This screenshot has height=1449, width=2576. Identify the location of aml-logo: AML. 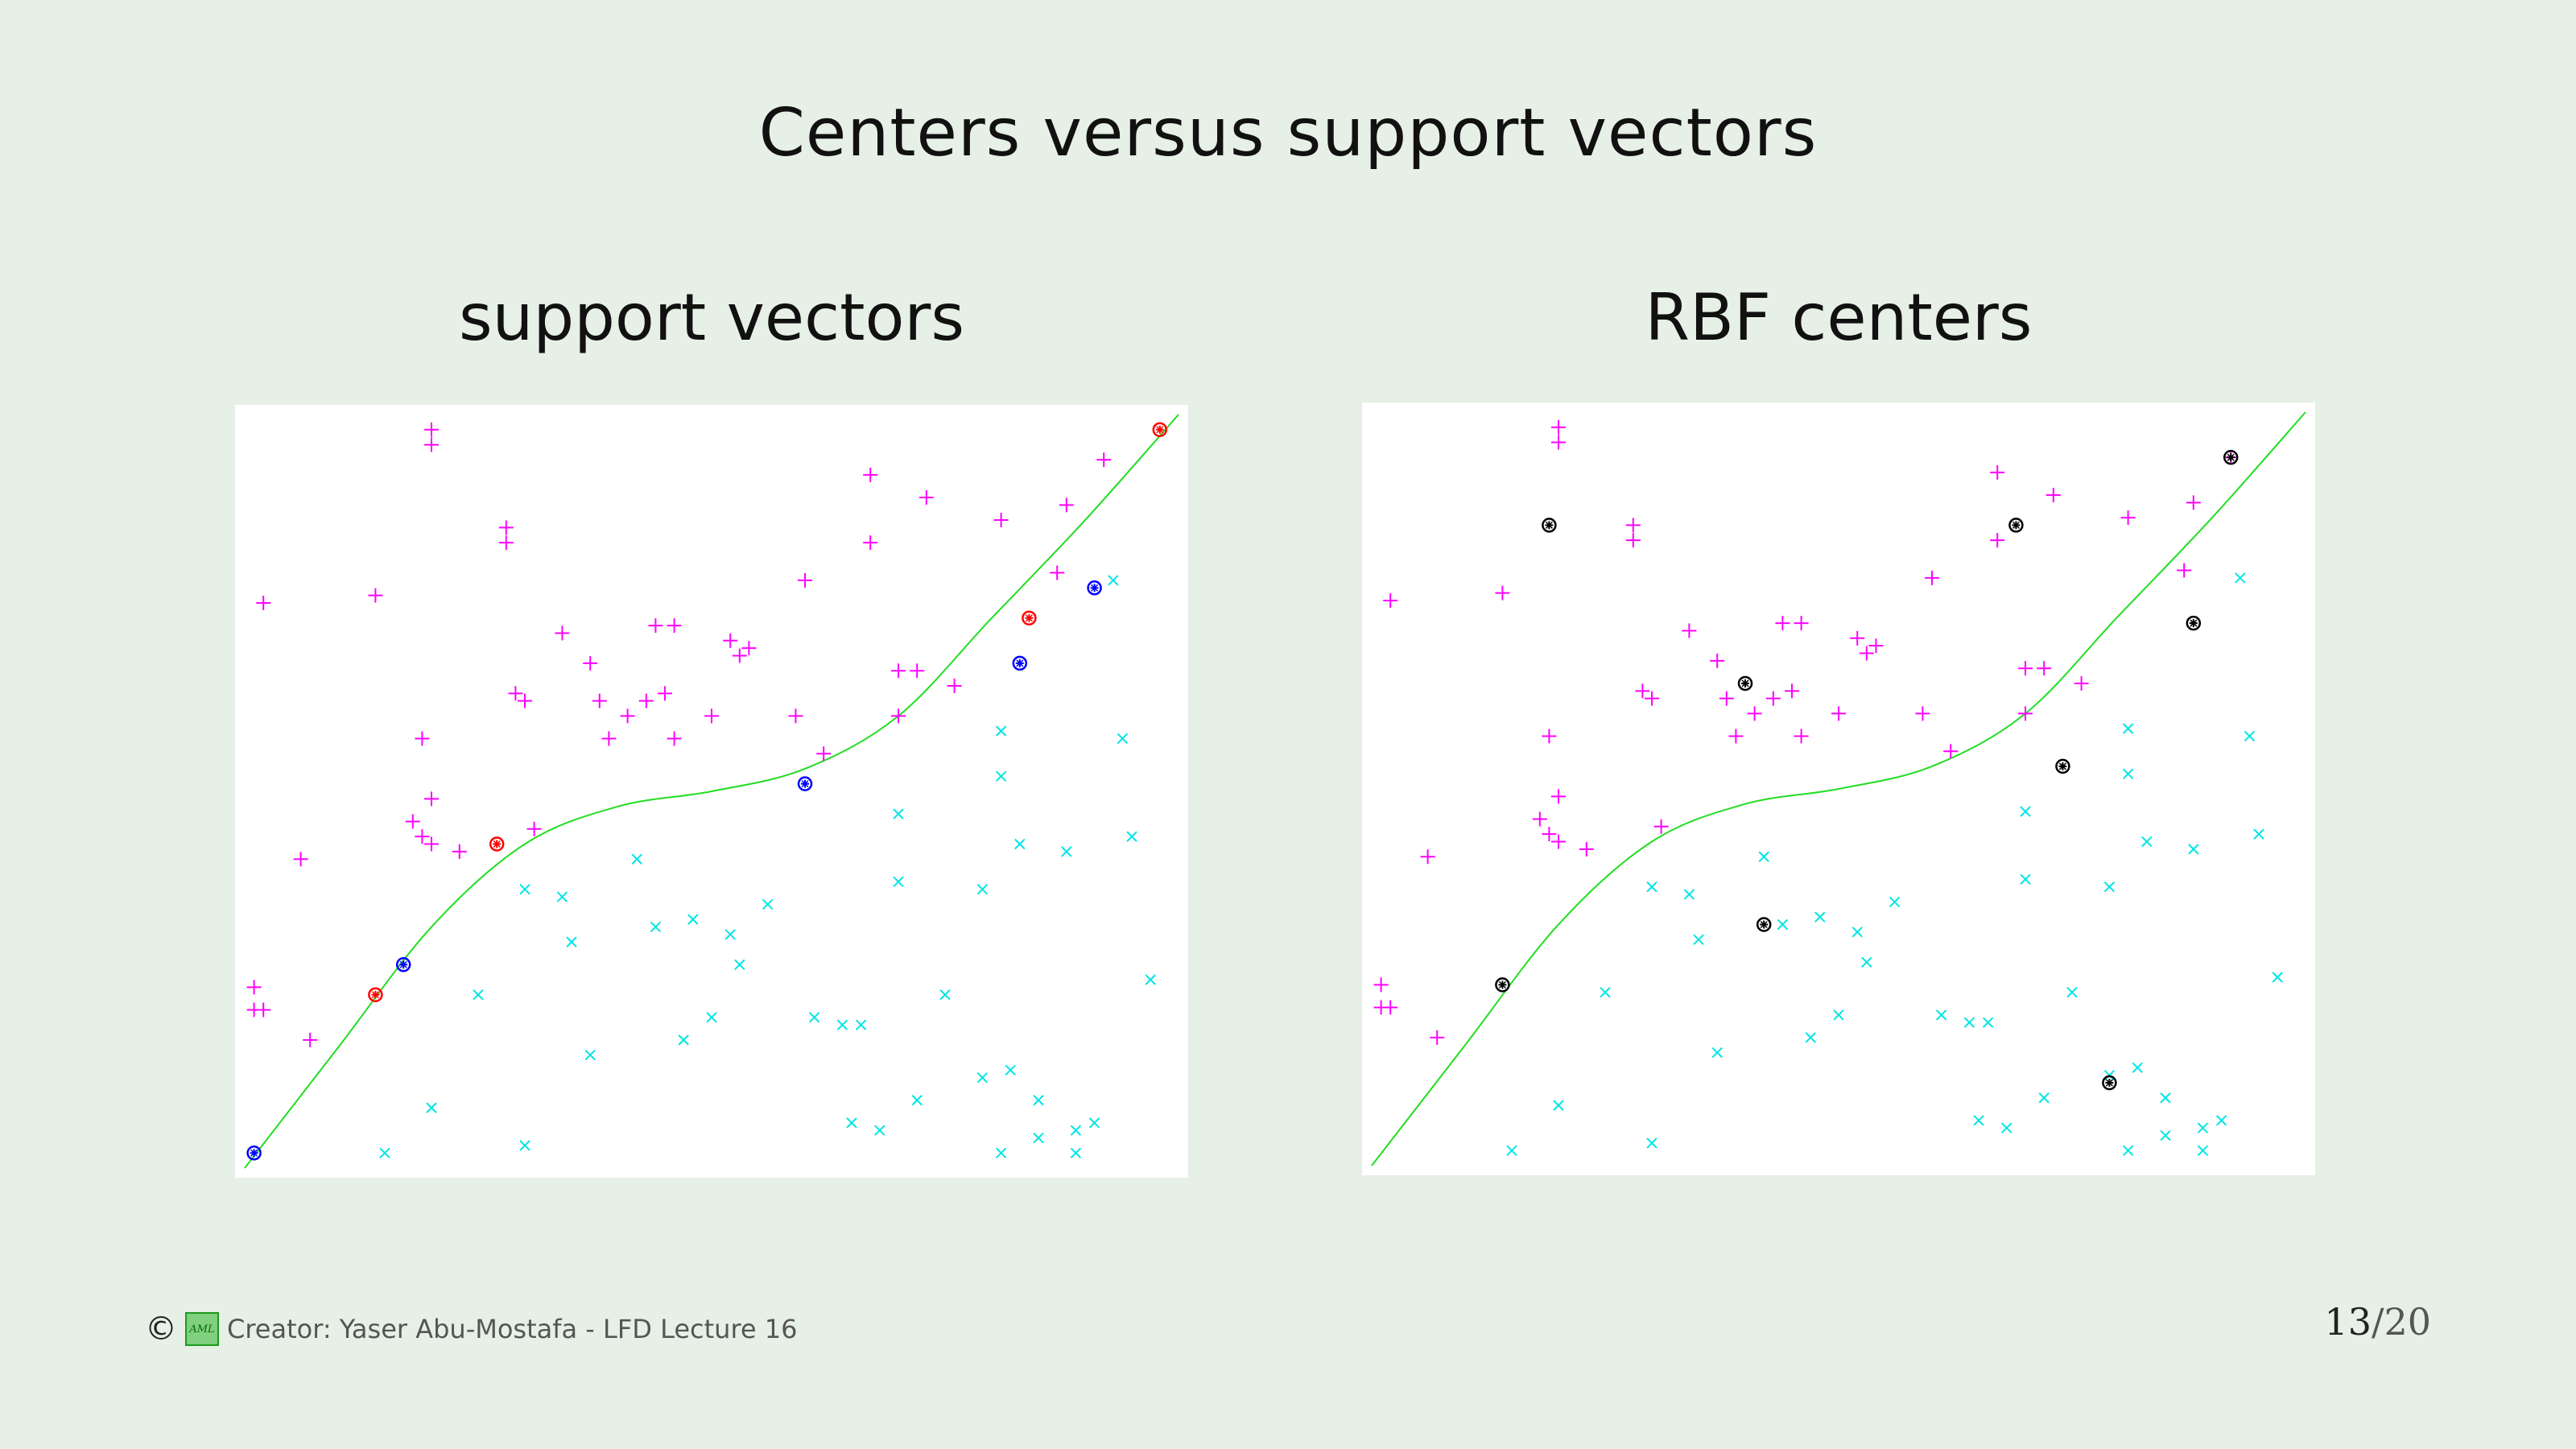
(202, 1329).